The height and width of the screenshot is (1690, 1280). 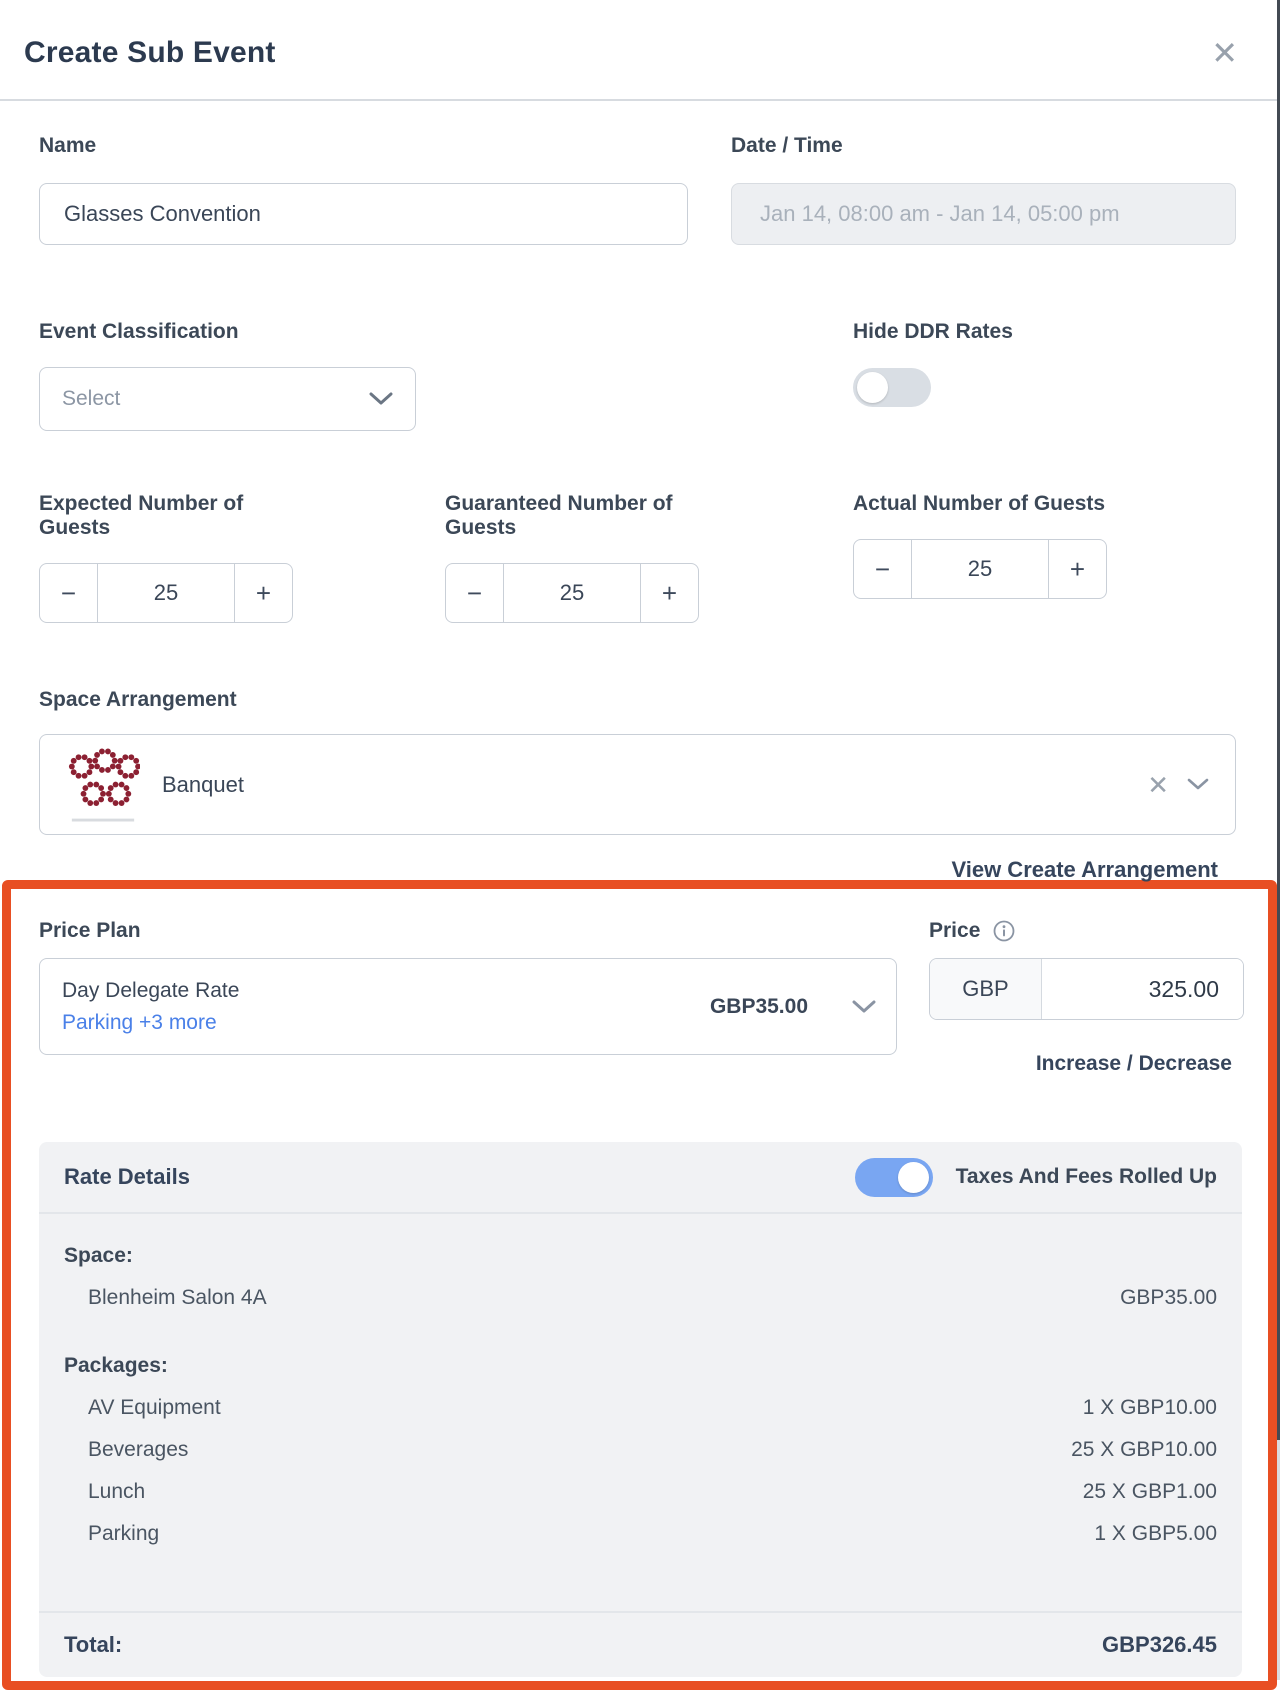 I want to click on rate-item-name: Beverages, so click(x=138, y=1449).